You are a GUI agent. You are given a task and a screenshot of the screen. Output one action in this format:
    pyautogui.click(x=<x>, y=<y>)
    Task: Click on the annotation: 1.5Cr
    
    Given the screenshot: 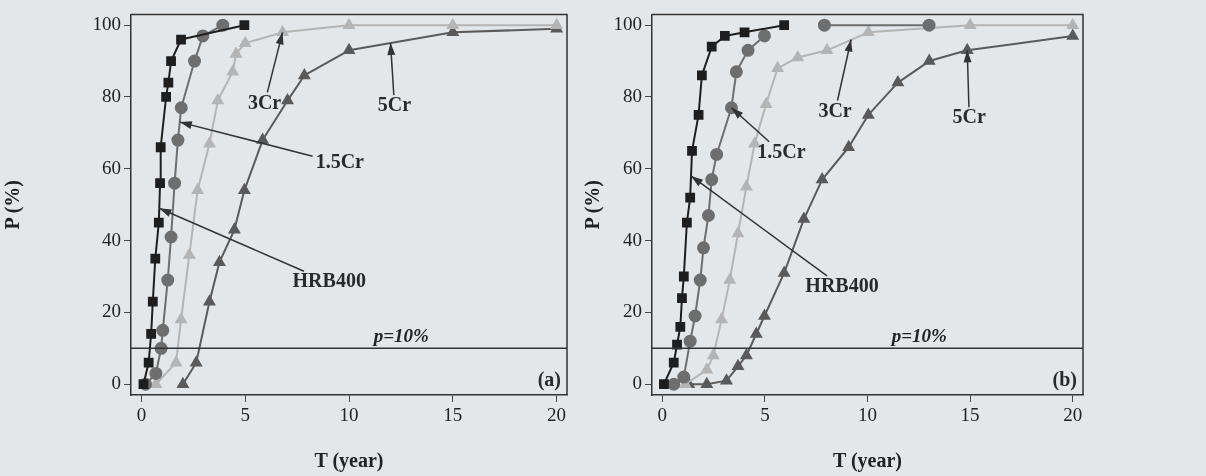 What is the action you would take?
    pyautogui.click(x=340, y=161)
    